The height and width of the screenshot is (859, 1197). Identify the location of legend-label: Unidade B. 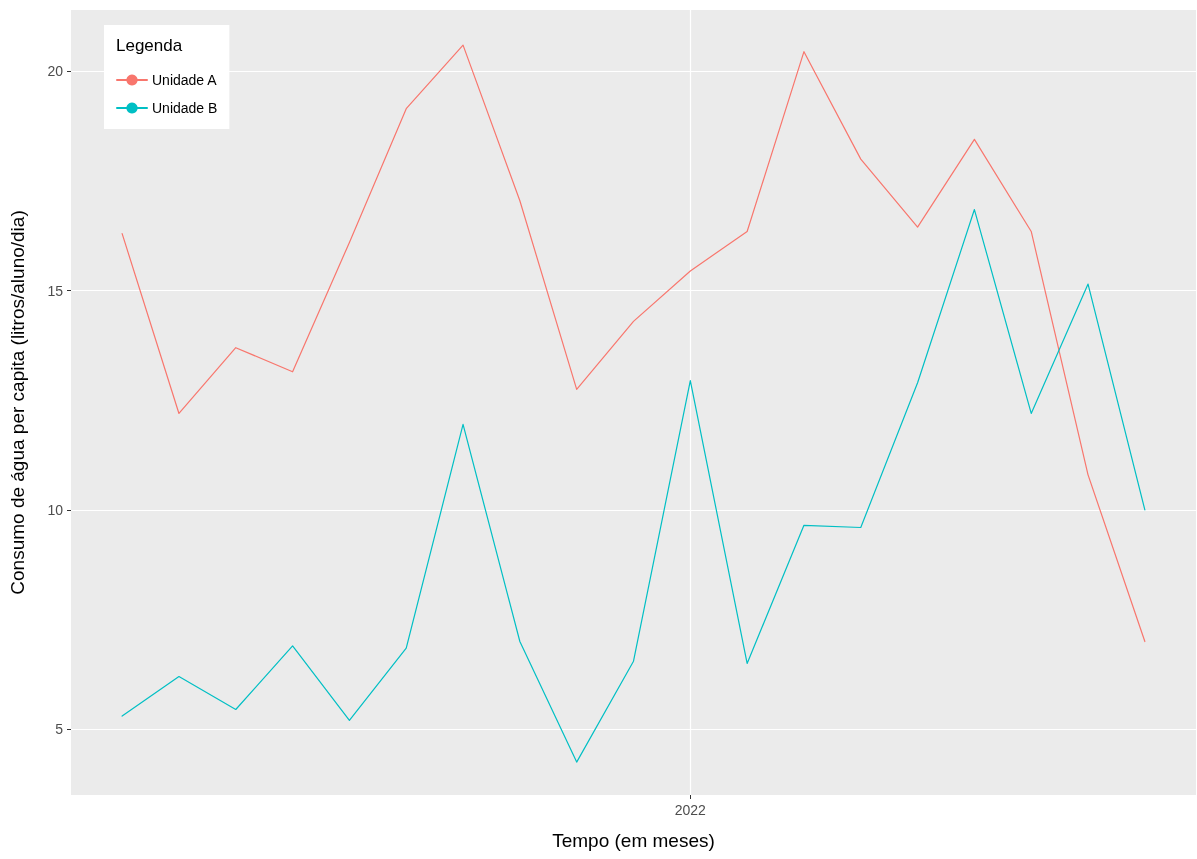
(185, 108).